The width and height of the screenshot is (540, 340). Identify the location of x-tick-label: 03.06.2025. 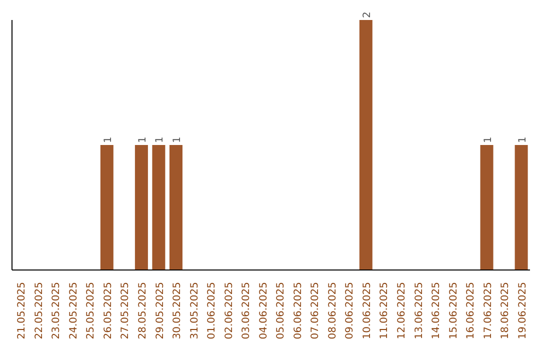
(246, 311).